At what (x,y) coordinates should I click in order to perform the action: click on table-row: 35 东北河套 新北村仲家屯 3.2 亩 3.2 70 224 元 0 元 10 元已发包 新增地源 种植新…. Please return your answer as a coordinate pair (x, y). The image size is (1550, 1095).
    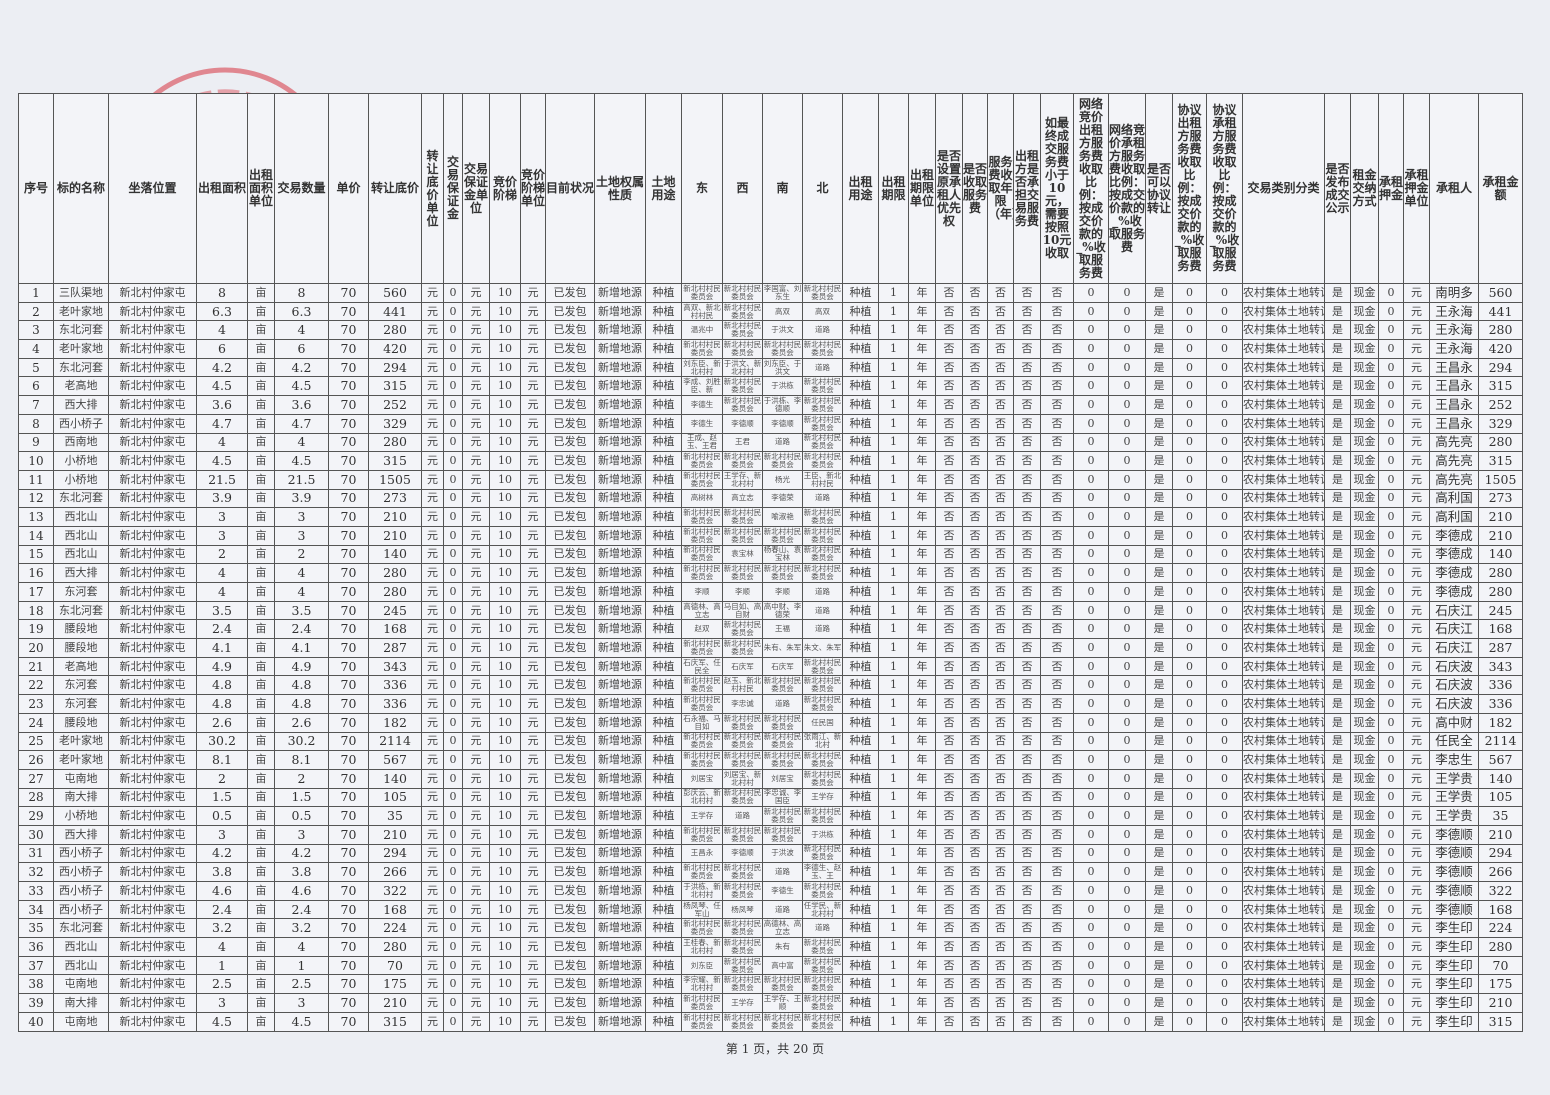
    Looking at the image, I should click on (770, 928).